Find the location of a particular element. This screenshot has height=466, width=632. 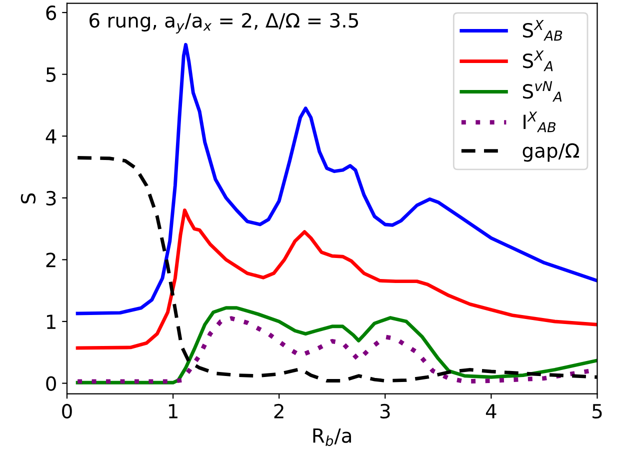

y-tick-label: 4 is located at coordinates (51, 136).